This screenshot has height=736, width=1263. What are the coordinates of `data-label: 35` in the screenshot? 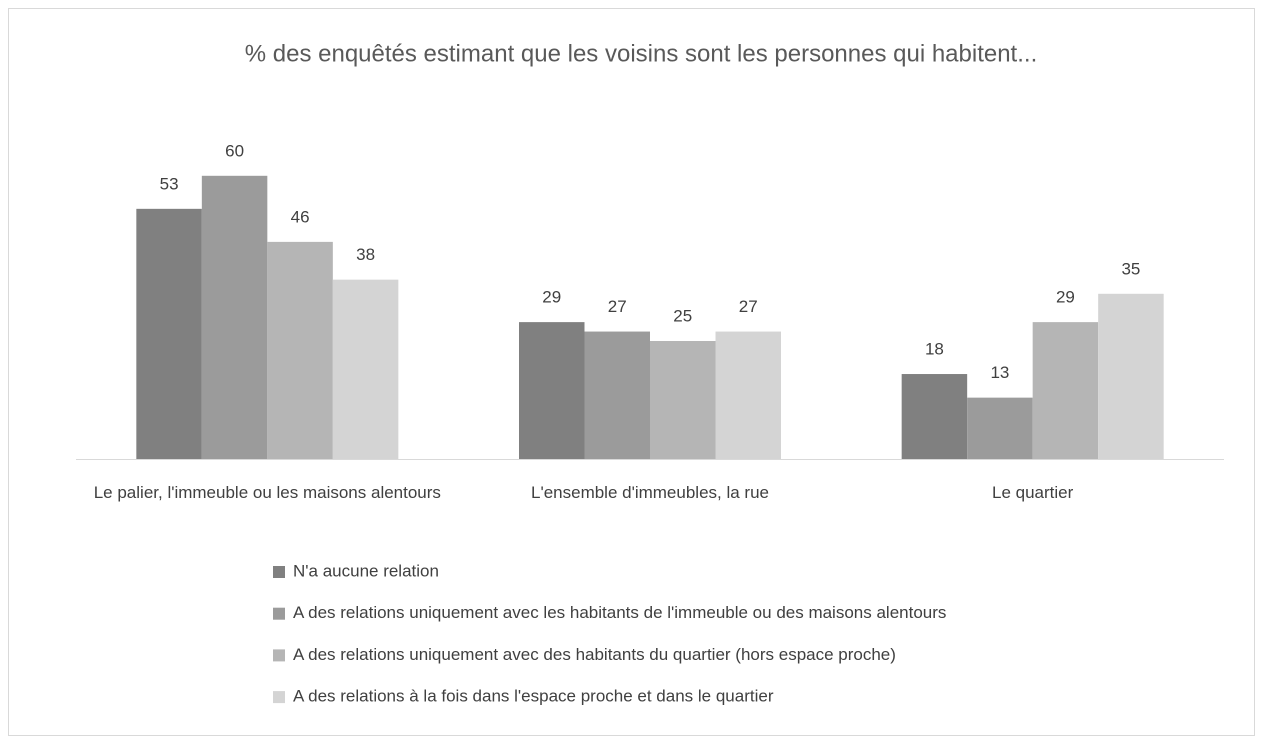 It's located at (1130, 268).